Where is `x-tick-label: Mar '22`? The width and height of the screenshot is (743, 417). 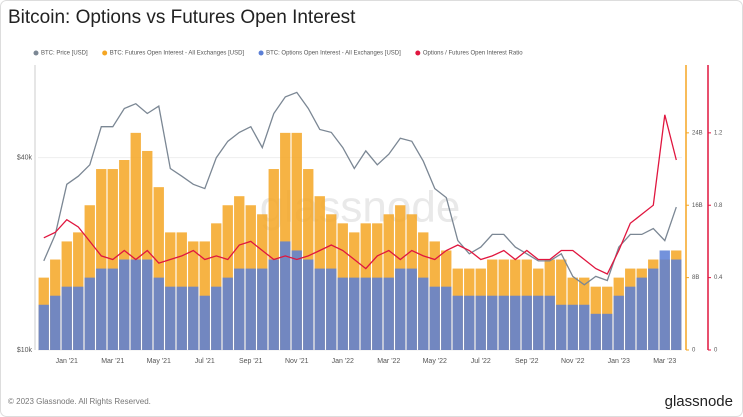
x-tick-label: Mar '22 is located at coordinates (388, 361).